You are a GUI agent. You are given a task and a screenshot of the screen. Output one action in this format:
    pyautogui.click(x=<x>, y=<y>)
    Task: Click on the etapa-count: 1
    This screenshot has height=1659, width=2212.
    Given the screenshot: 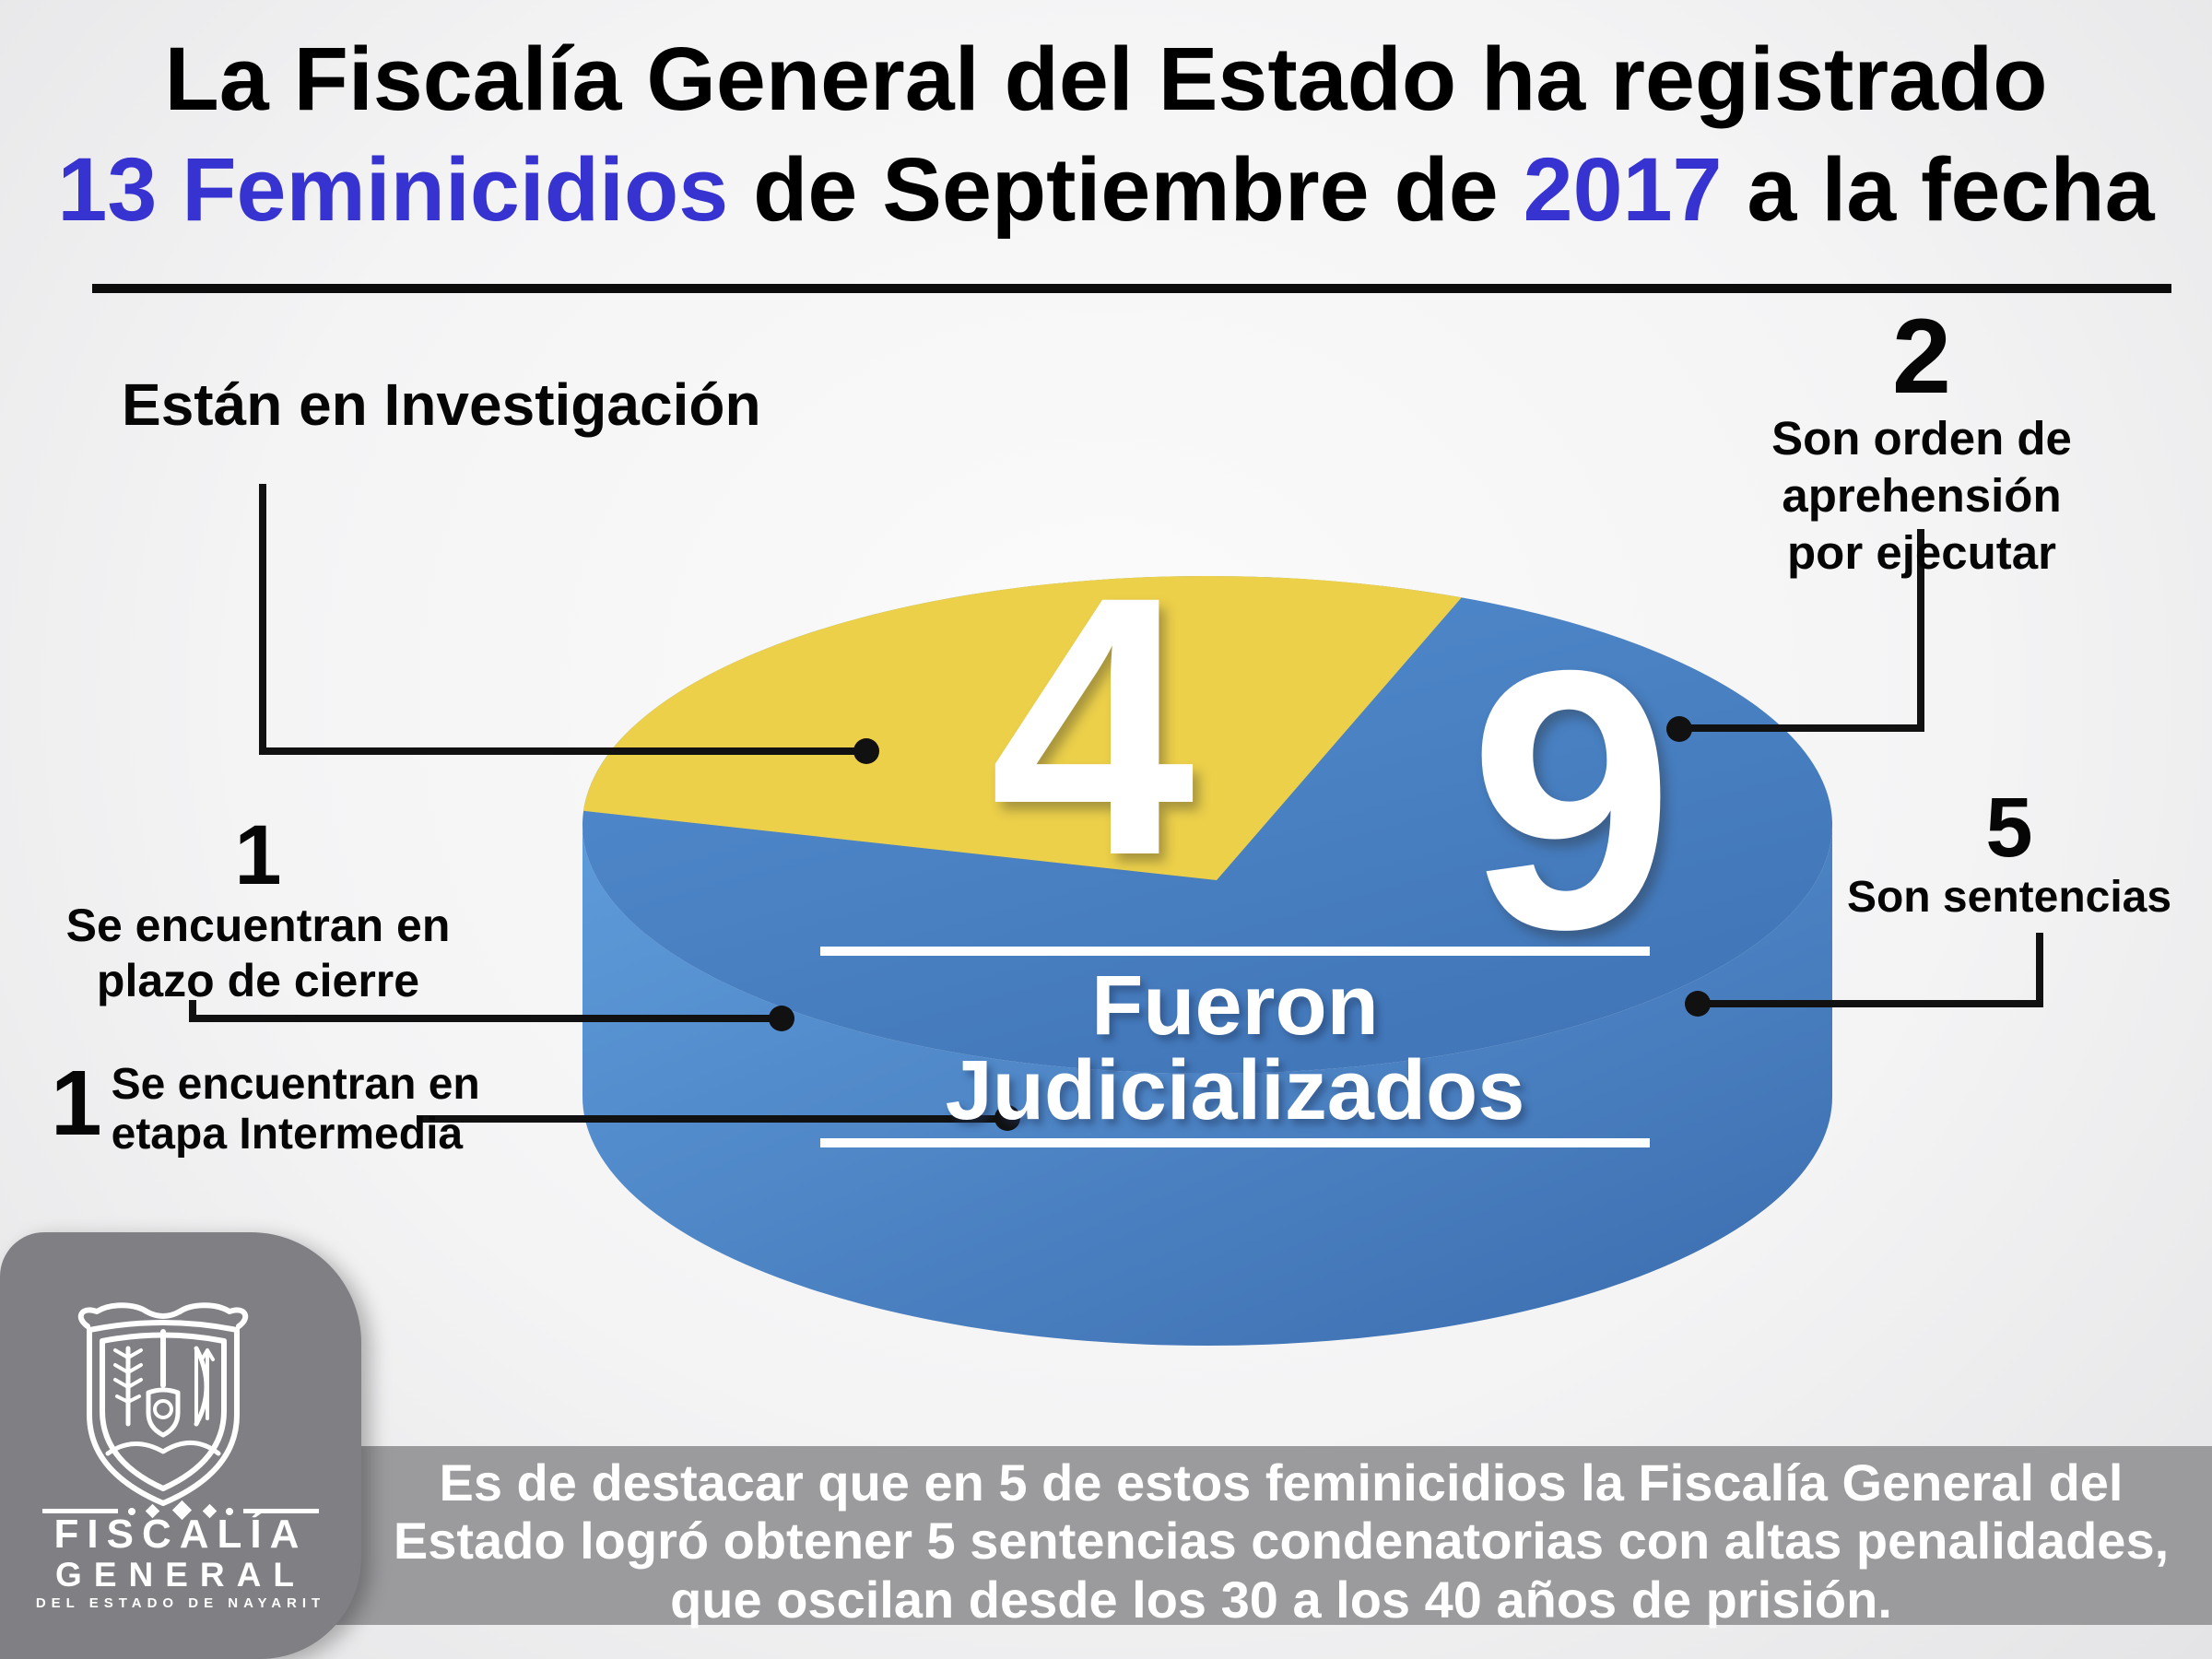 What is the action you would take?
    pyautogui.click(x=76, y=1103)
    